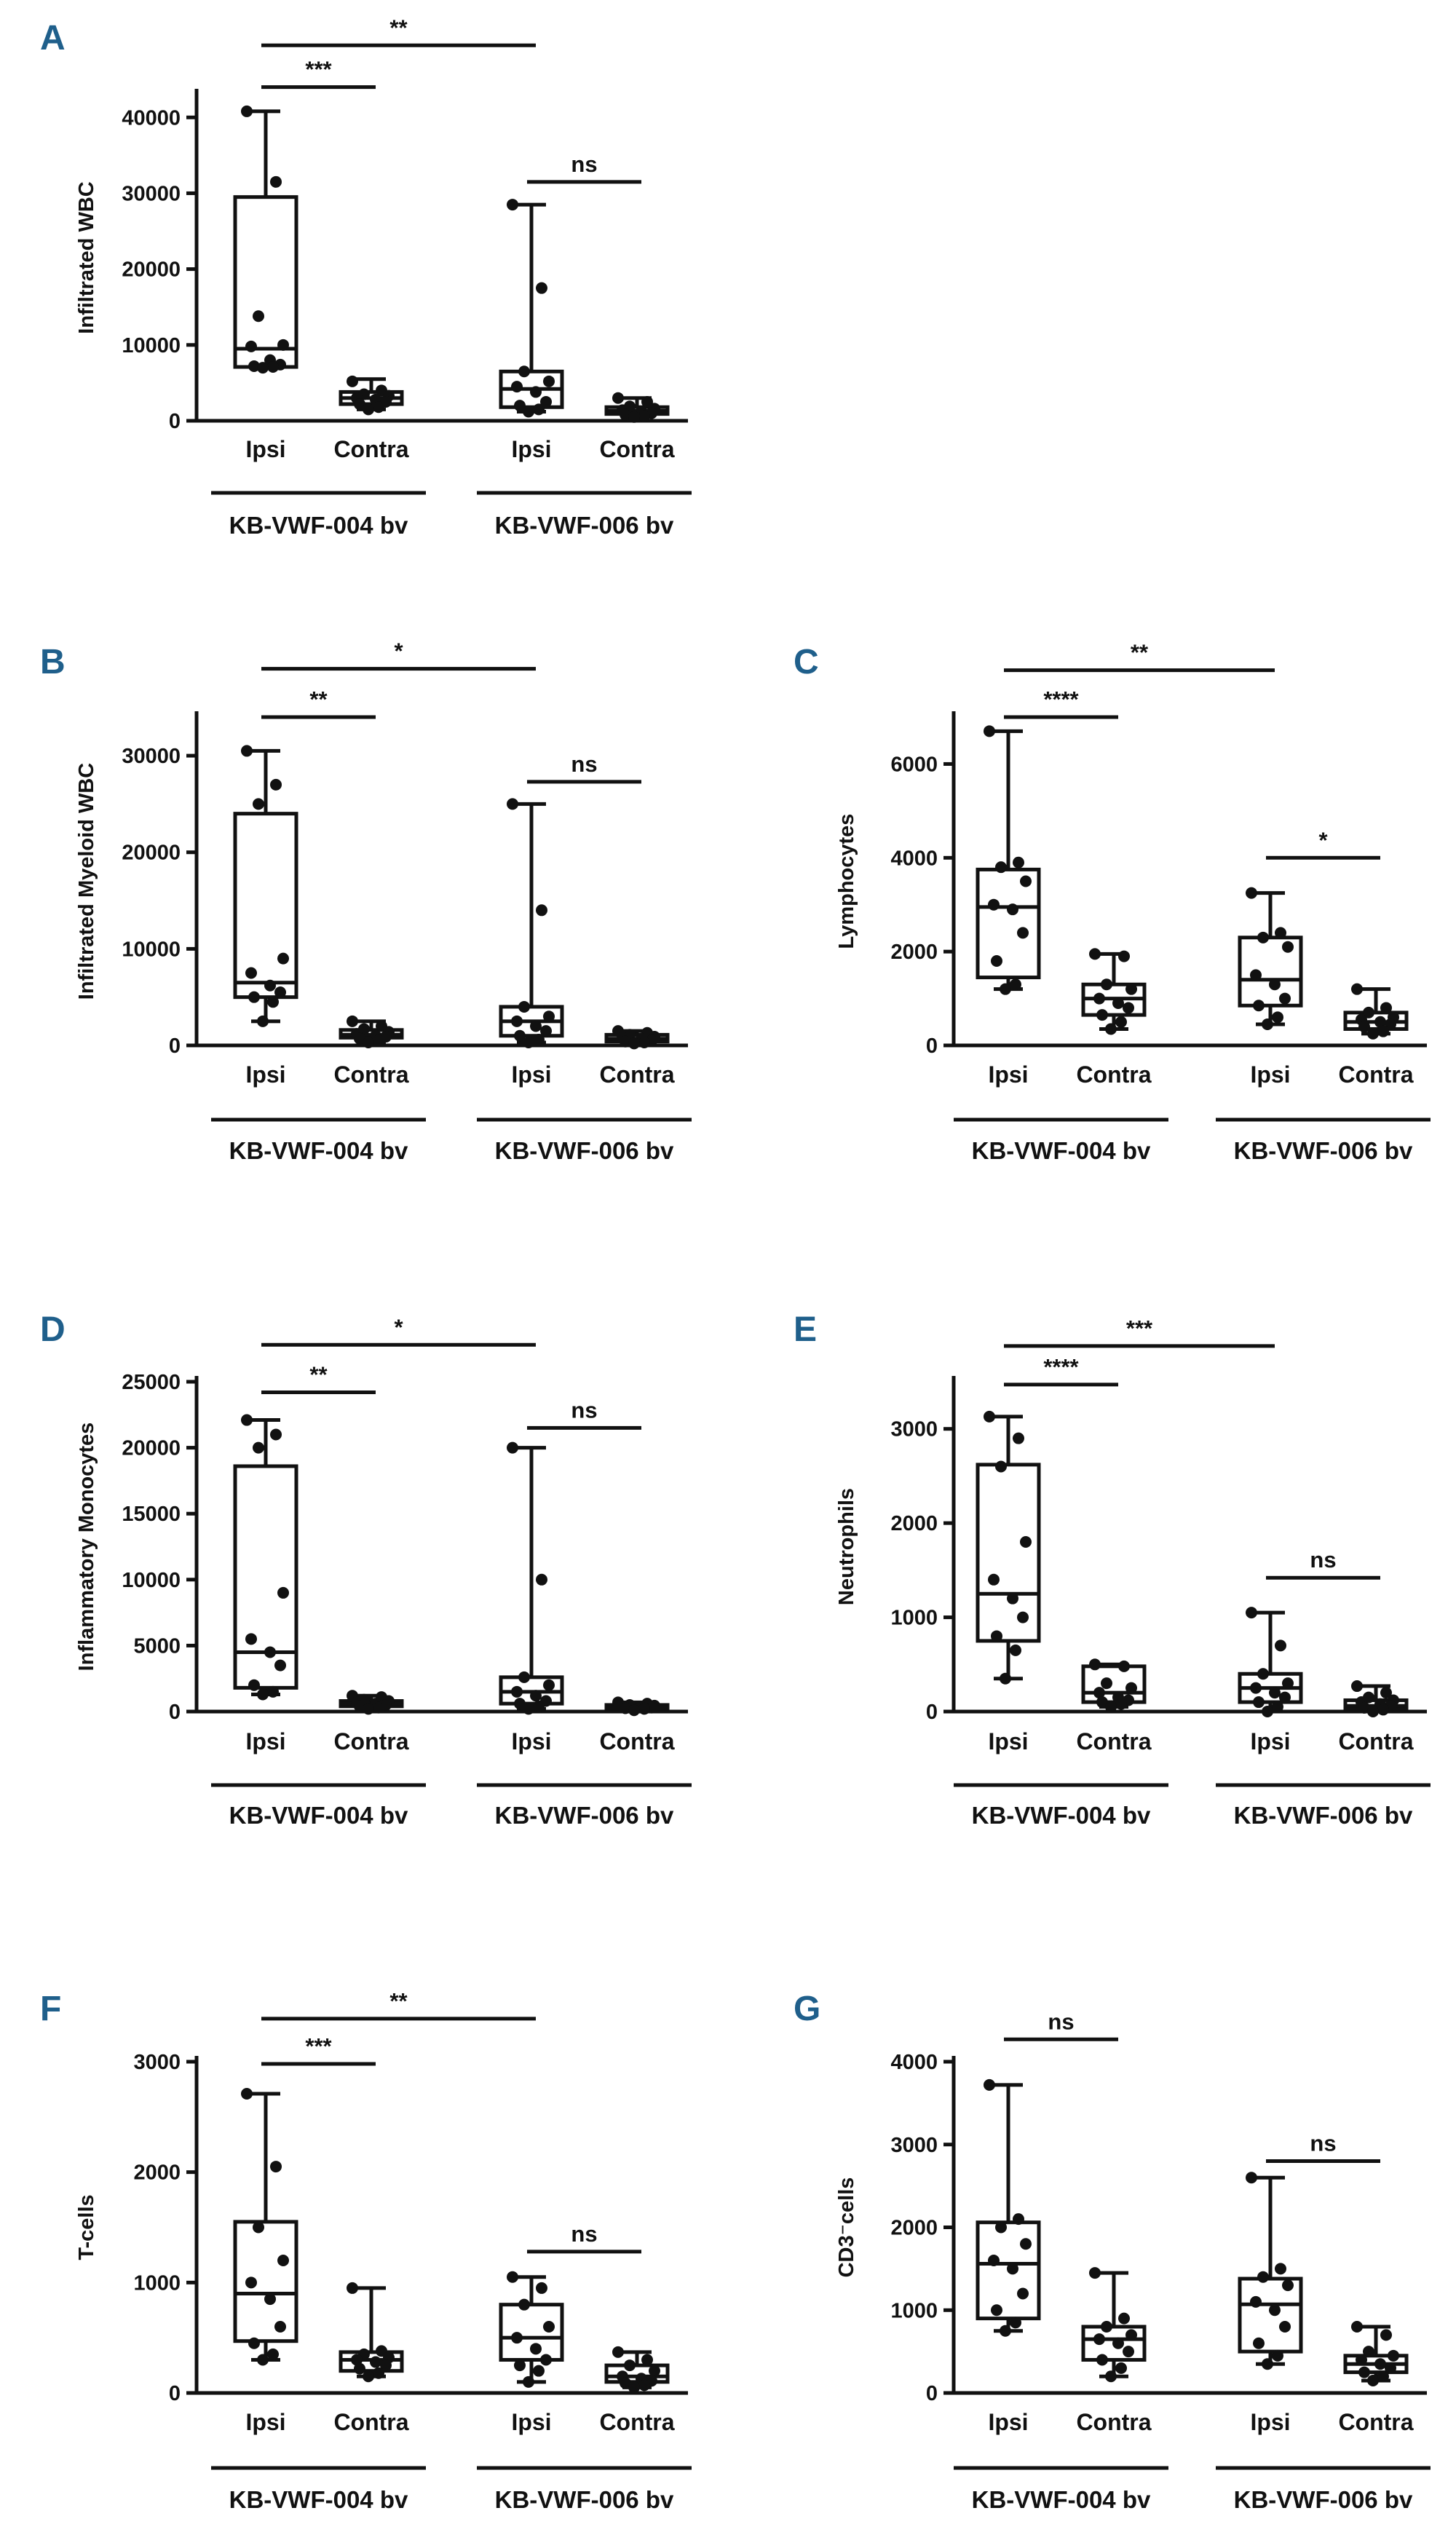 This screenshot has height=2524, width=1456. Describe the element at coordinates (151, 757) in the screenshot. I see `y-tick-label-b-3: 30000` at that location.